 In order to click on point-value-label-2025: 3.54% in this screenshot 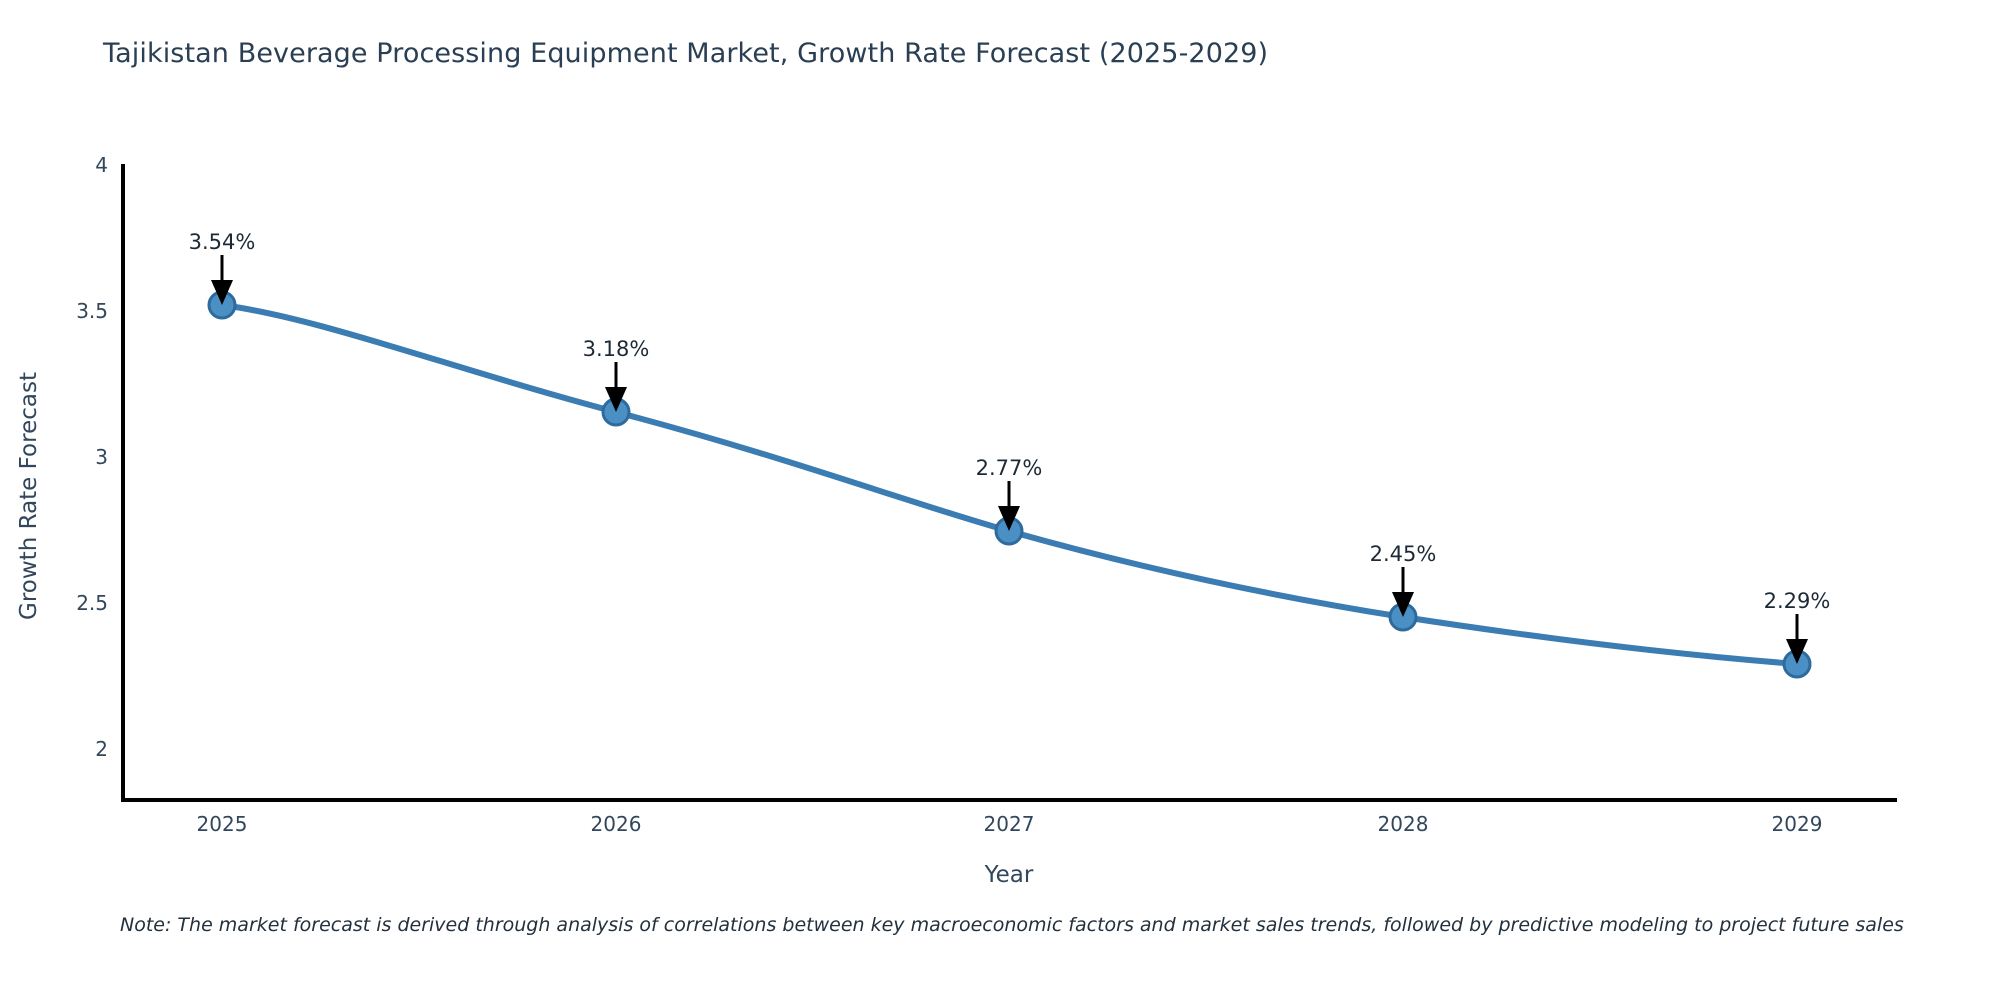, I will do `click(222, 242)`.